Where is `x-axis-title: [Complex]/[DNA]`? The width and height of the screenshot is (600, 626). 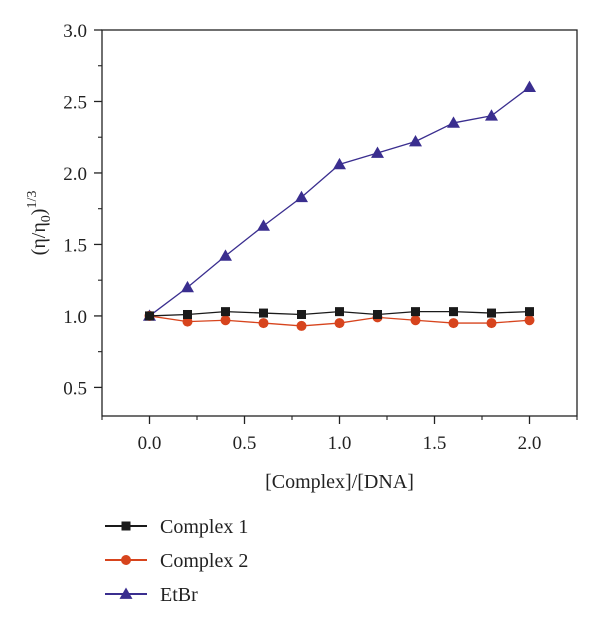 x-axis-title: [Complex]/[DNA] is located at coordinates (339, 482).